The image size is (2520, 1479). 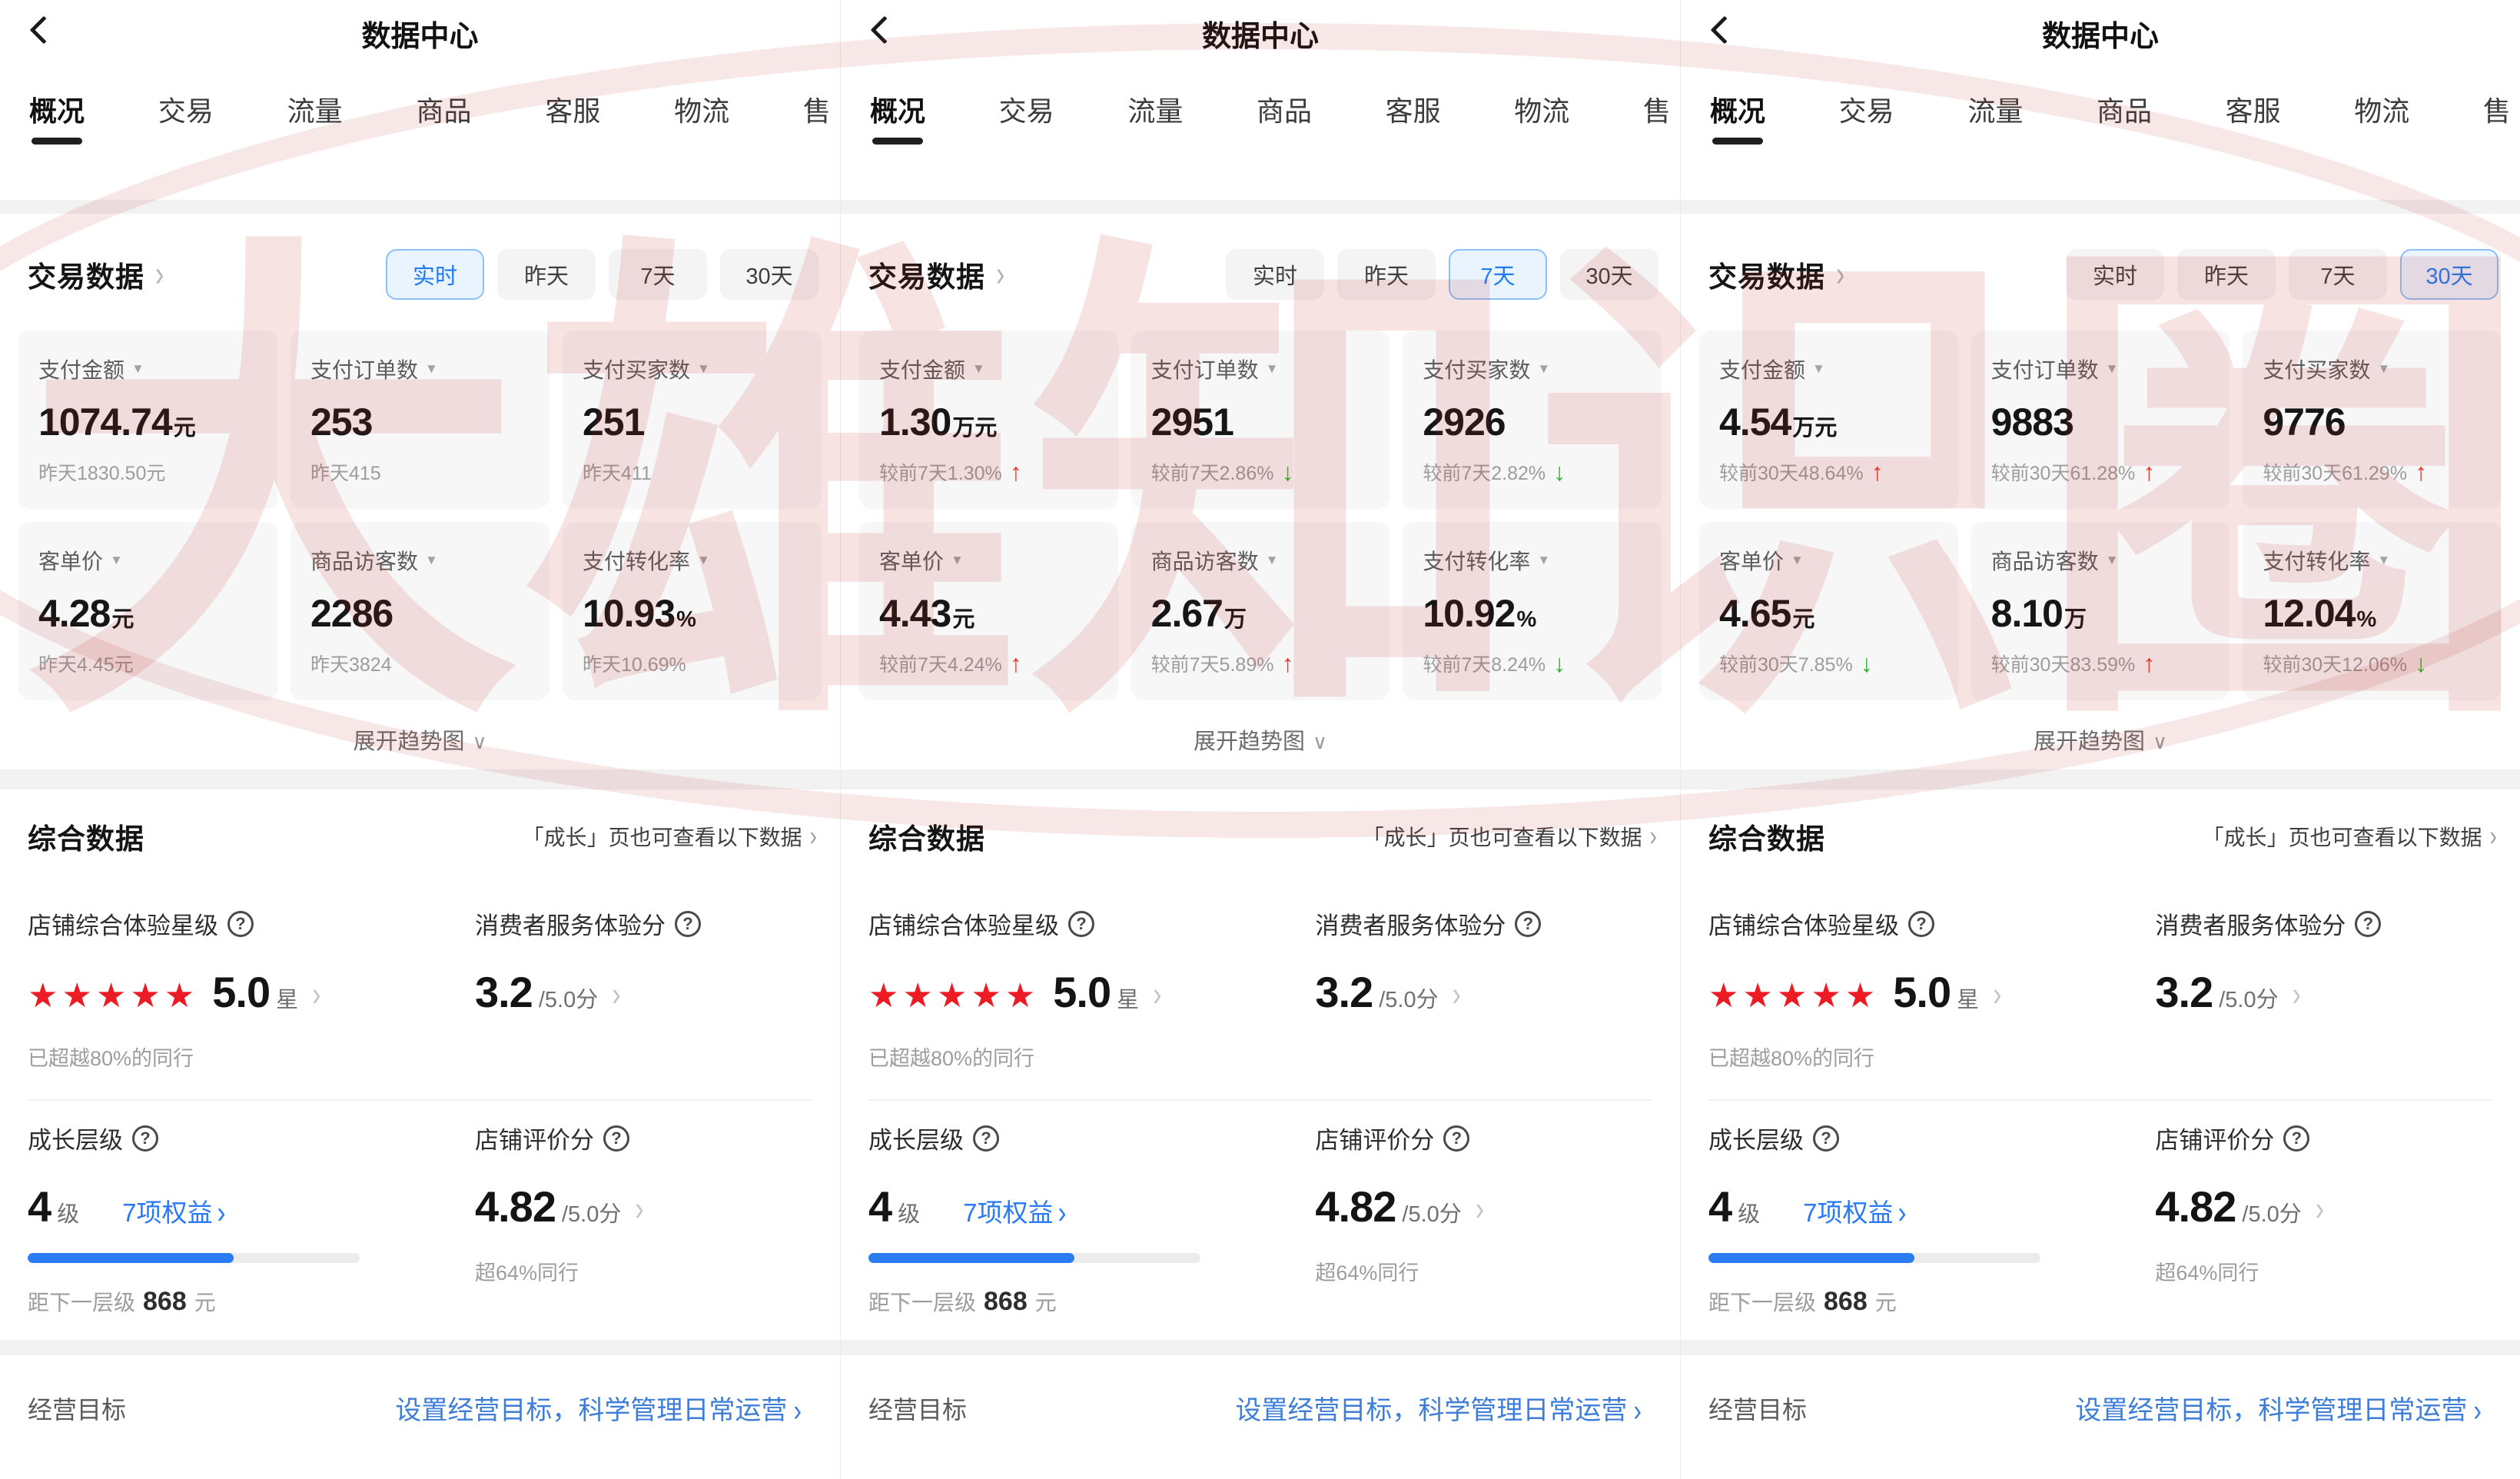 What do you see at coordinates (989, 611) in the screenshot?
I see `metric-card: 客单价 ▼ 4.43 元 较前7天4.24% ↑` at bounding box center [989, 611].